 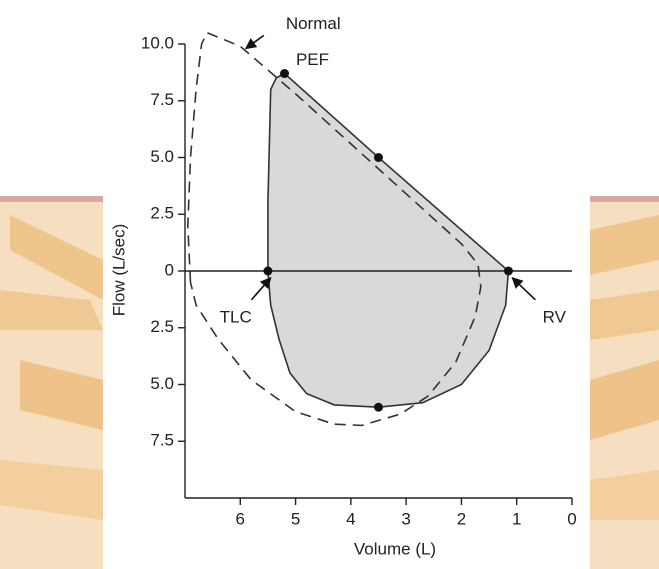 What do you see at coordinates (240, 518) in the screenshot?
I see `x-tick-label: 6` at bounding box center [240, 518].